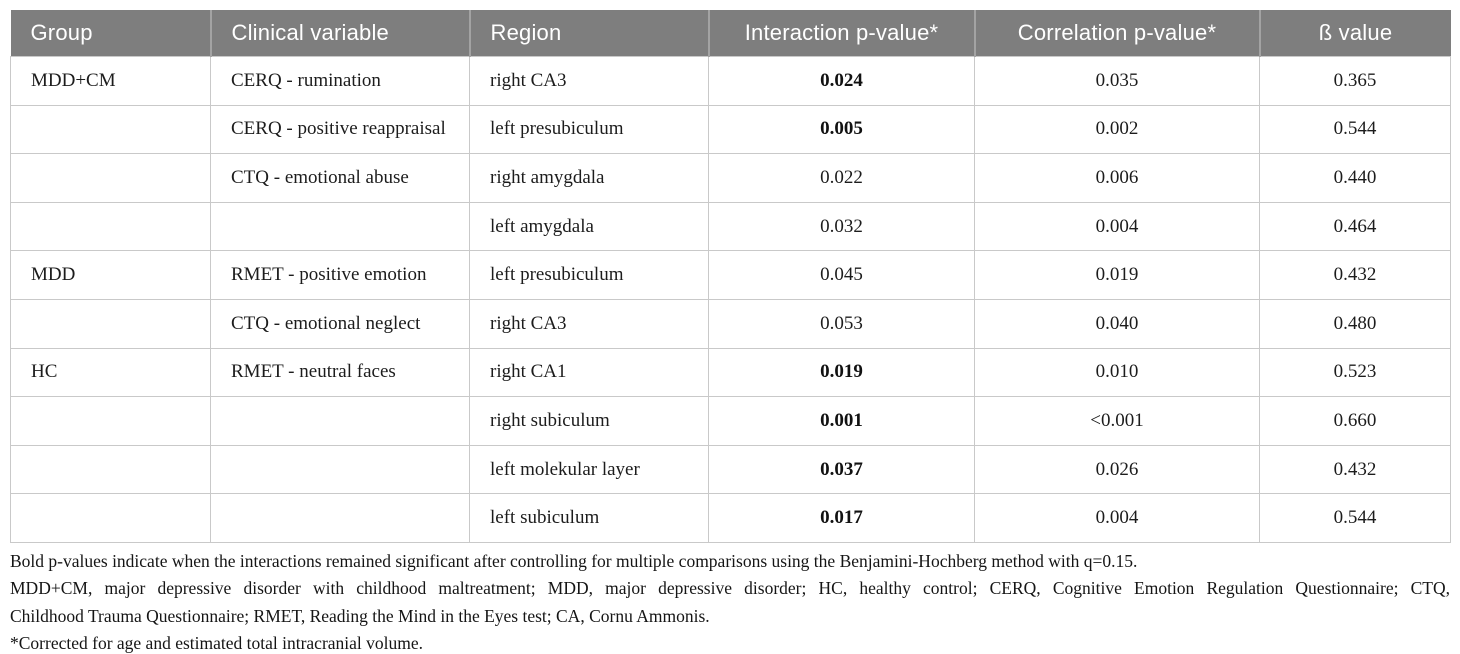 This screenshot has height=654, width=1460. What do you see at coordinates (589, 518) in the screenshot?
I see `region-cell: left subiculum` at bounding box center [589, 518].